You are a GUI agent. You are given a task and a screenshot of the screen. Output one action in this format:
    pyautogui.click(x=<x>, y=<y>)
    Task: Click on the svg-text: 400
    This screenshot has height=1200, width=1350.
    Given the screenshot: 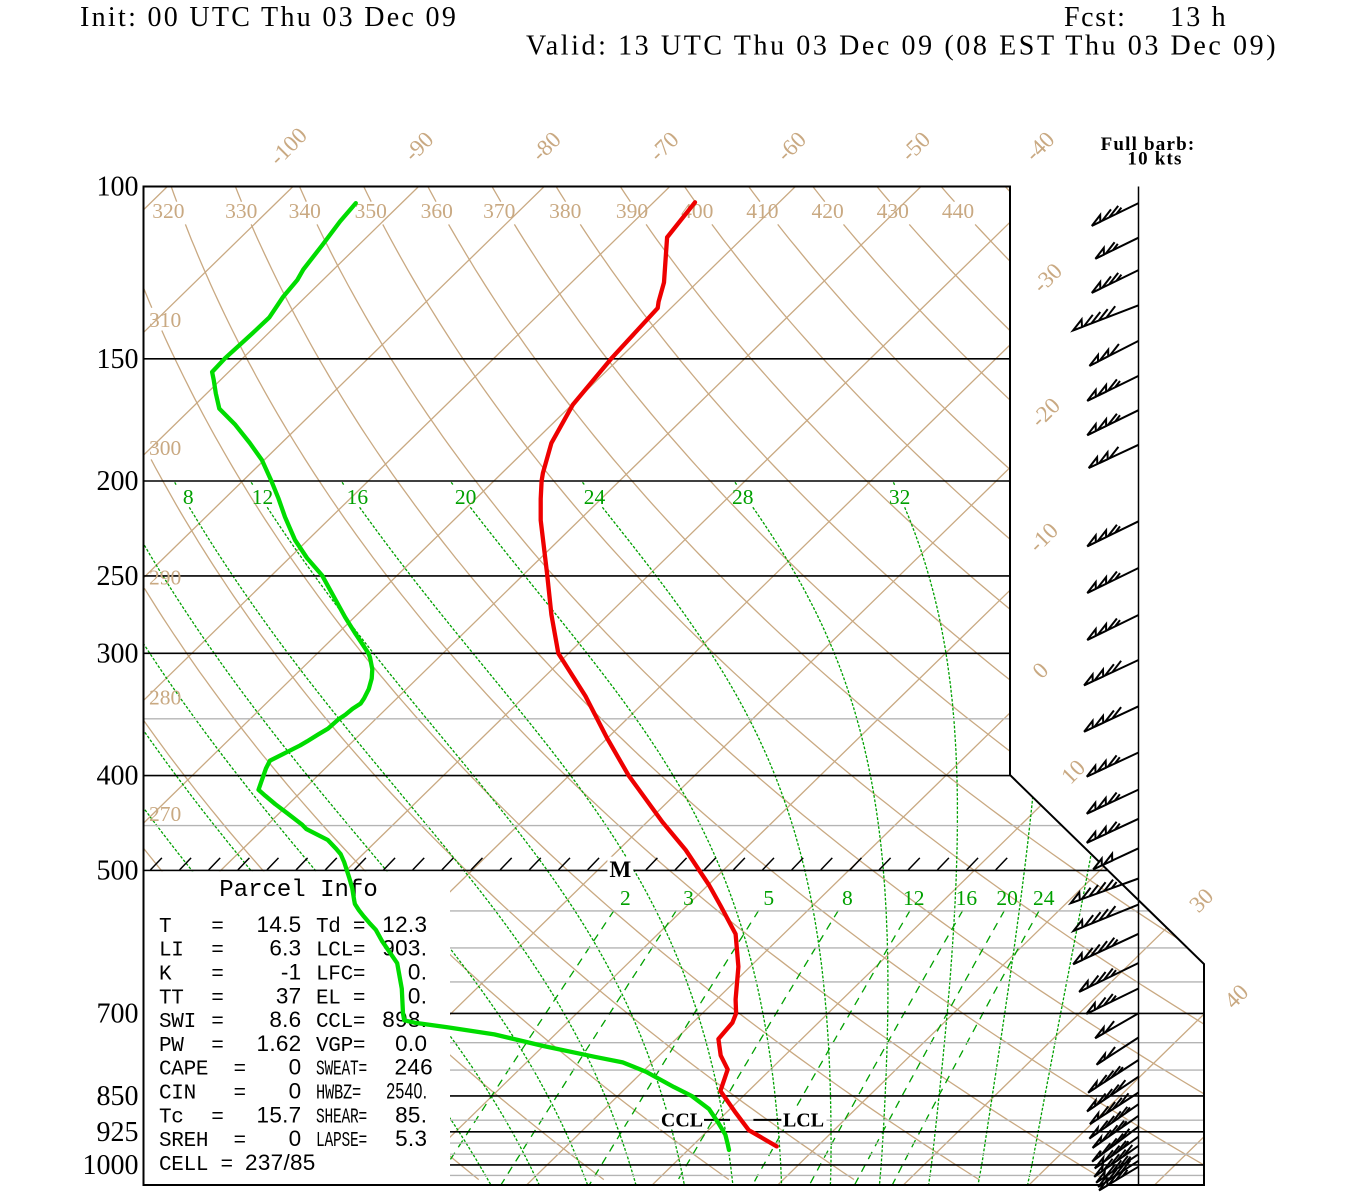 What is the action you would take?
    pyautogui.click(x=118, y=776)
    